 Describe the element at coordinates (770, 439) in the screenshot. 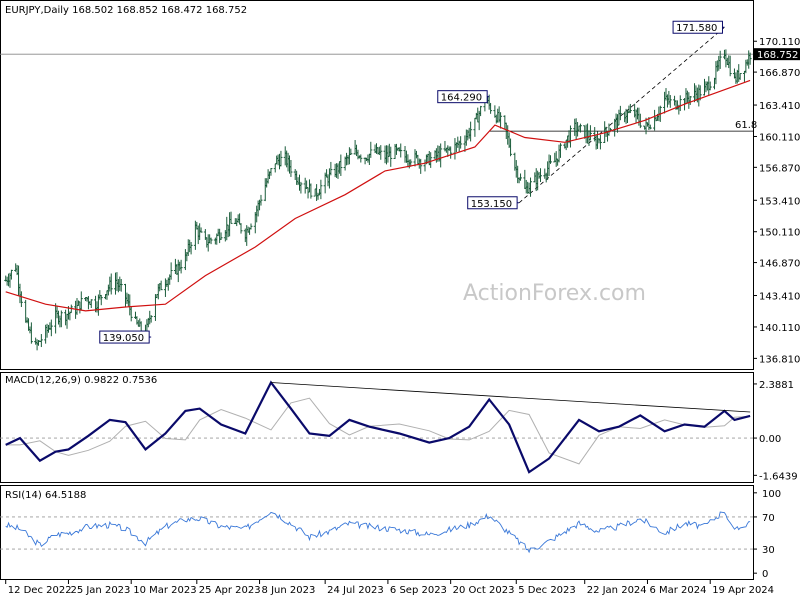

I see `macd-tick-label: 0.00` at that location.